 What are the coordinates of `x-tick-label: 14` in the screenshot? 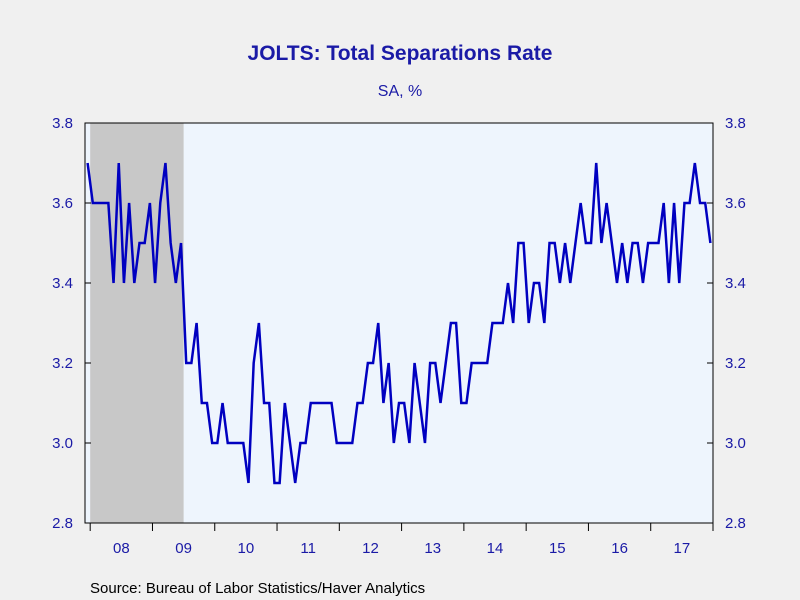 It's located at (495, 548).